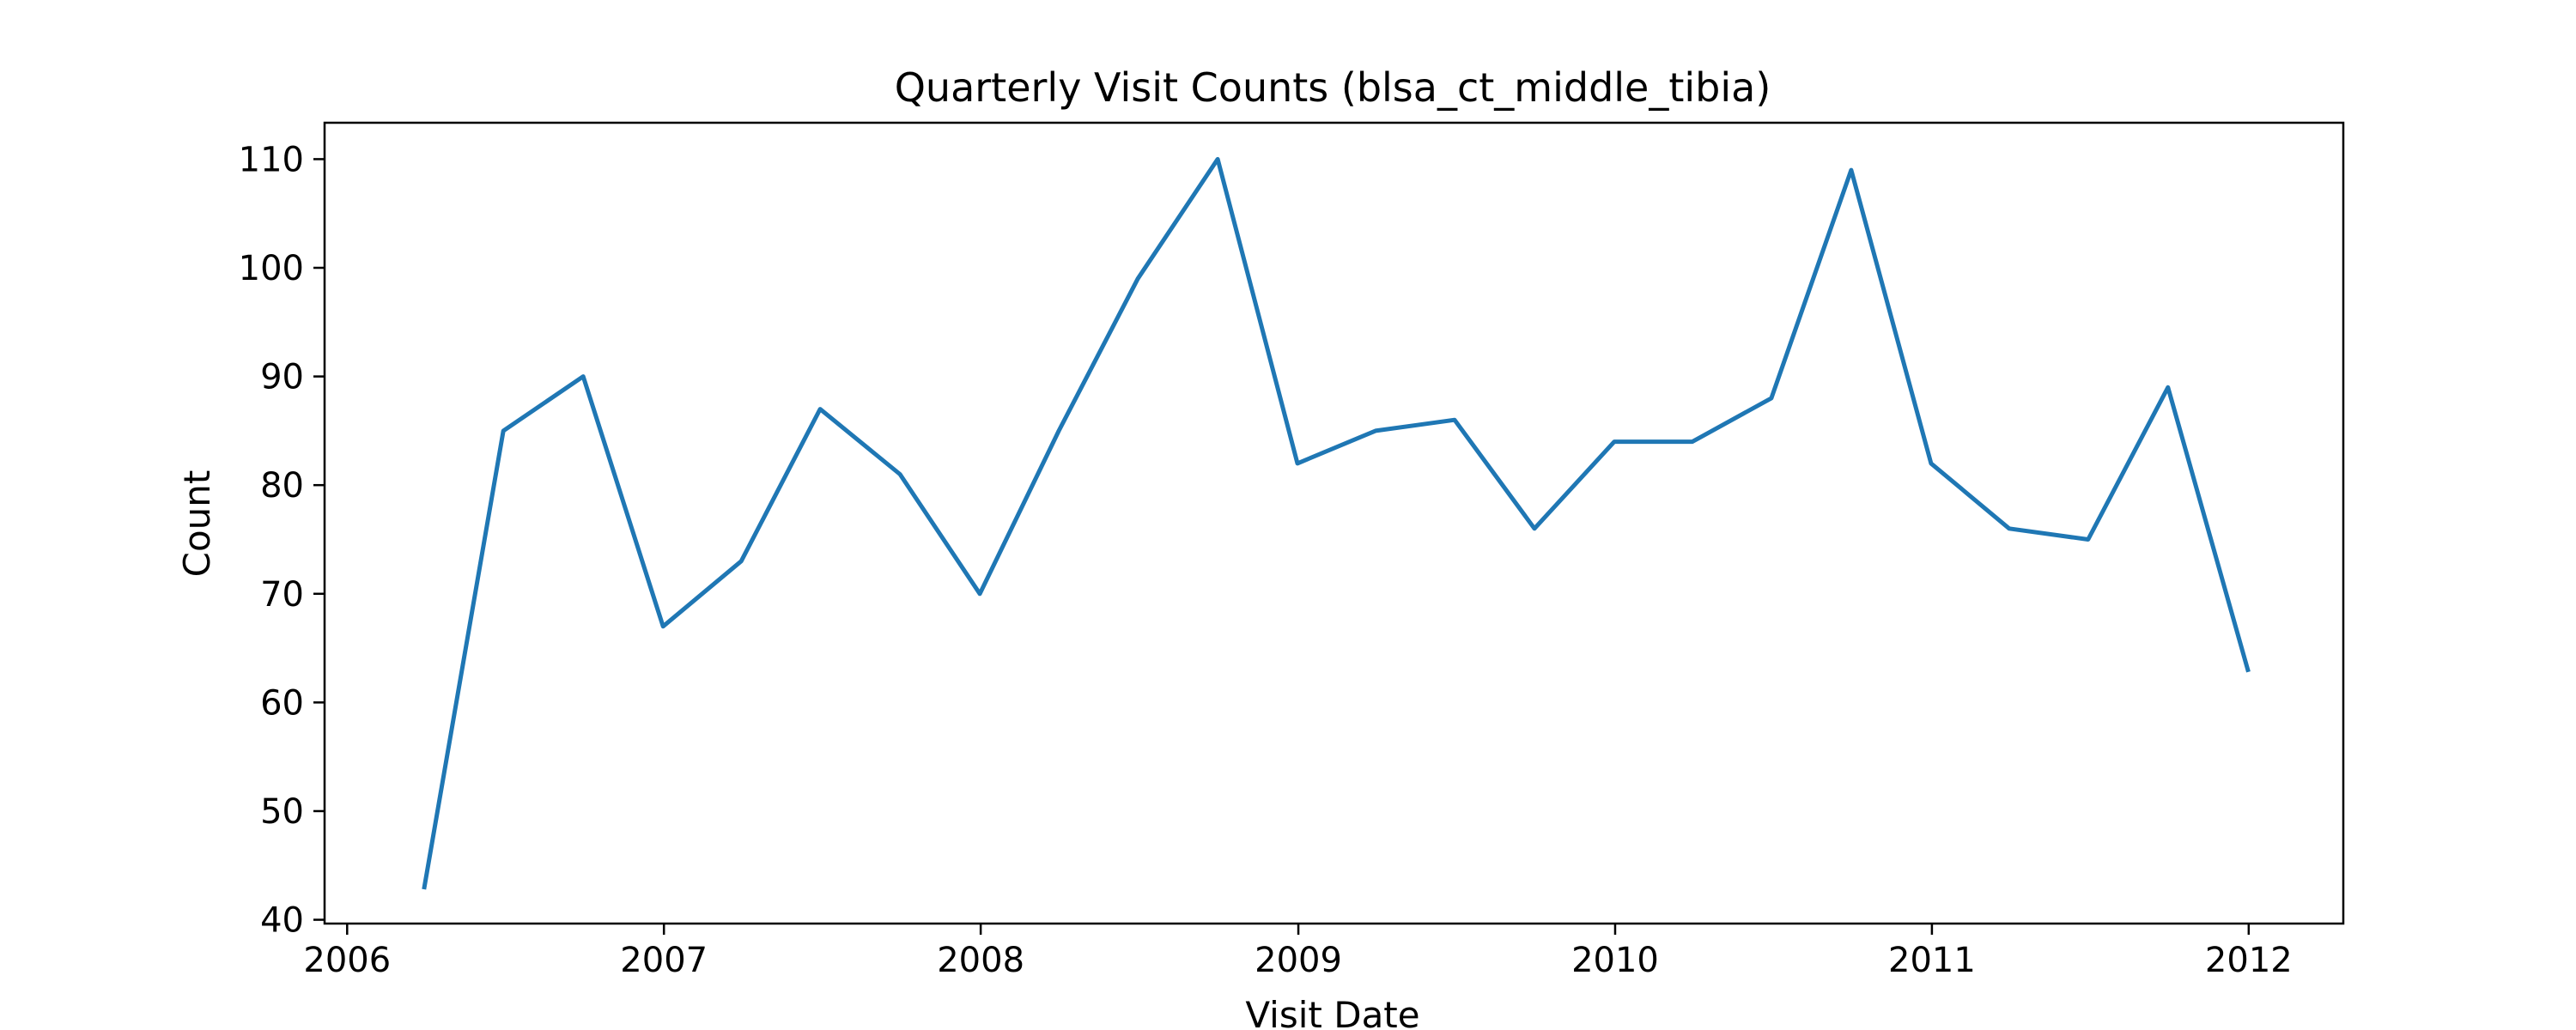 This screenshot has width=2576, height=1030. What do you see at coordinates (282, 540) in the screenshot?
I see `y-axis: 40 50 60 70 80 90 100 110` at bounding box center [282, 540].